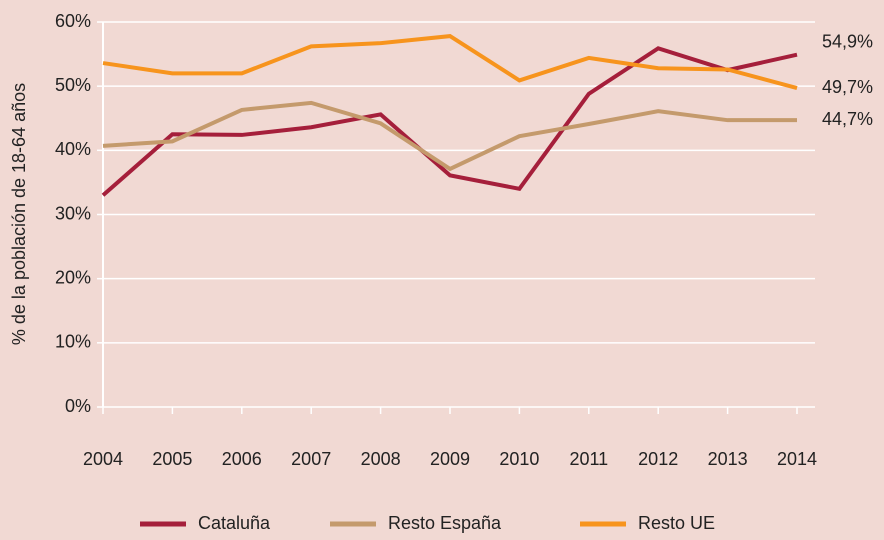 This screenshot has width=884, height=540. What do you see at coordinates (73, 149) in the screenshot?
I see `y-tick-label: 40%` at bounding box center [73, 149].